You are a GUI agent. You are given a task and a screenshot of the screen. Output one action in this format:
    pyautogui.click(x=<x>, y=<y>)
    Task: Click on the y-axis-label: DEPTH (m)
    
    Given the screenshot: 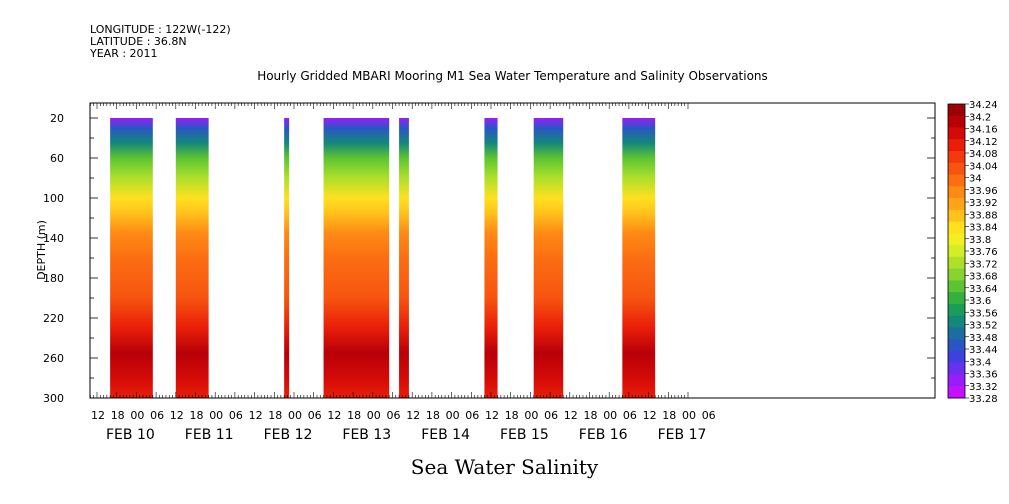 What is the action you would take?
    pyautogui.click(x=41, y=250)
    